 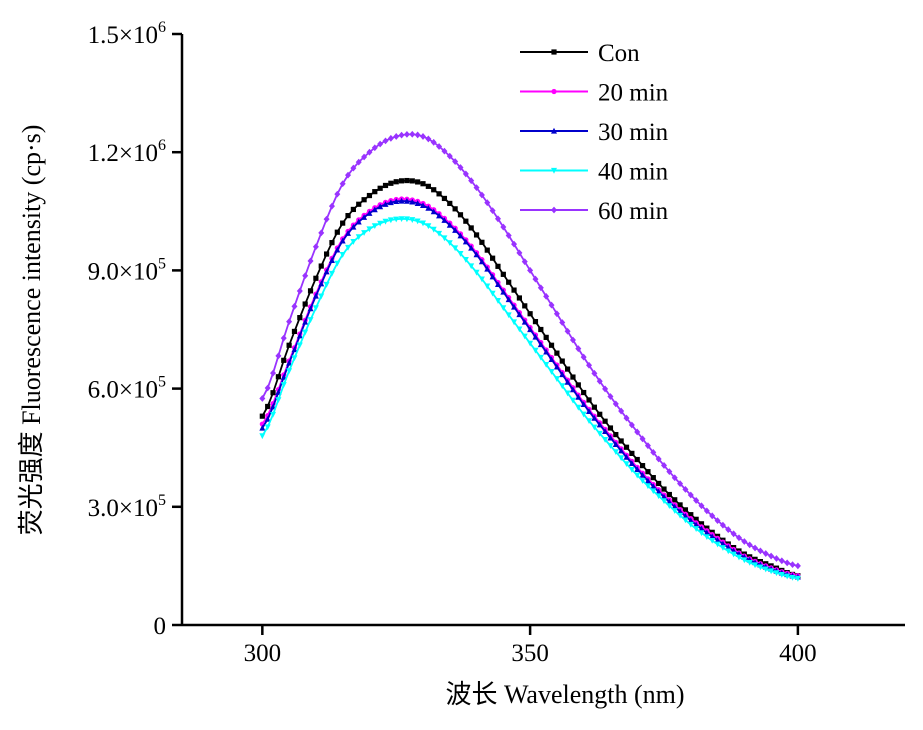 What do you see at coordinates (127, 34) in the screenshot?
I see `y-tick-label: 1.5×10⁶` at bounding box center [127, 34].